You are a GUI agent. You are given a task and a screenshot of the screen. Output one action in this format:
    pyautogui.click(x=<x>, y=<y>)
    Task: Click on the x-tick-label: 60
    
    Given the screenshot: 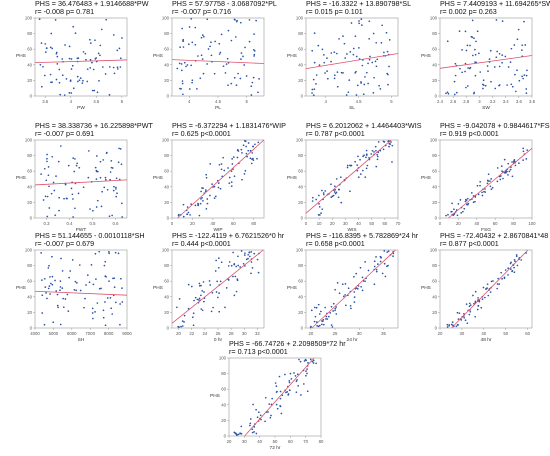 What is the action you would take?
    pyautogui.click(x=527, y=333)
    